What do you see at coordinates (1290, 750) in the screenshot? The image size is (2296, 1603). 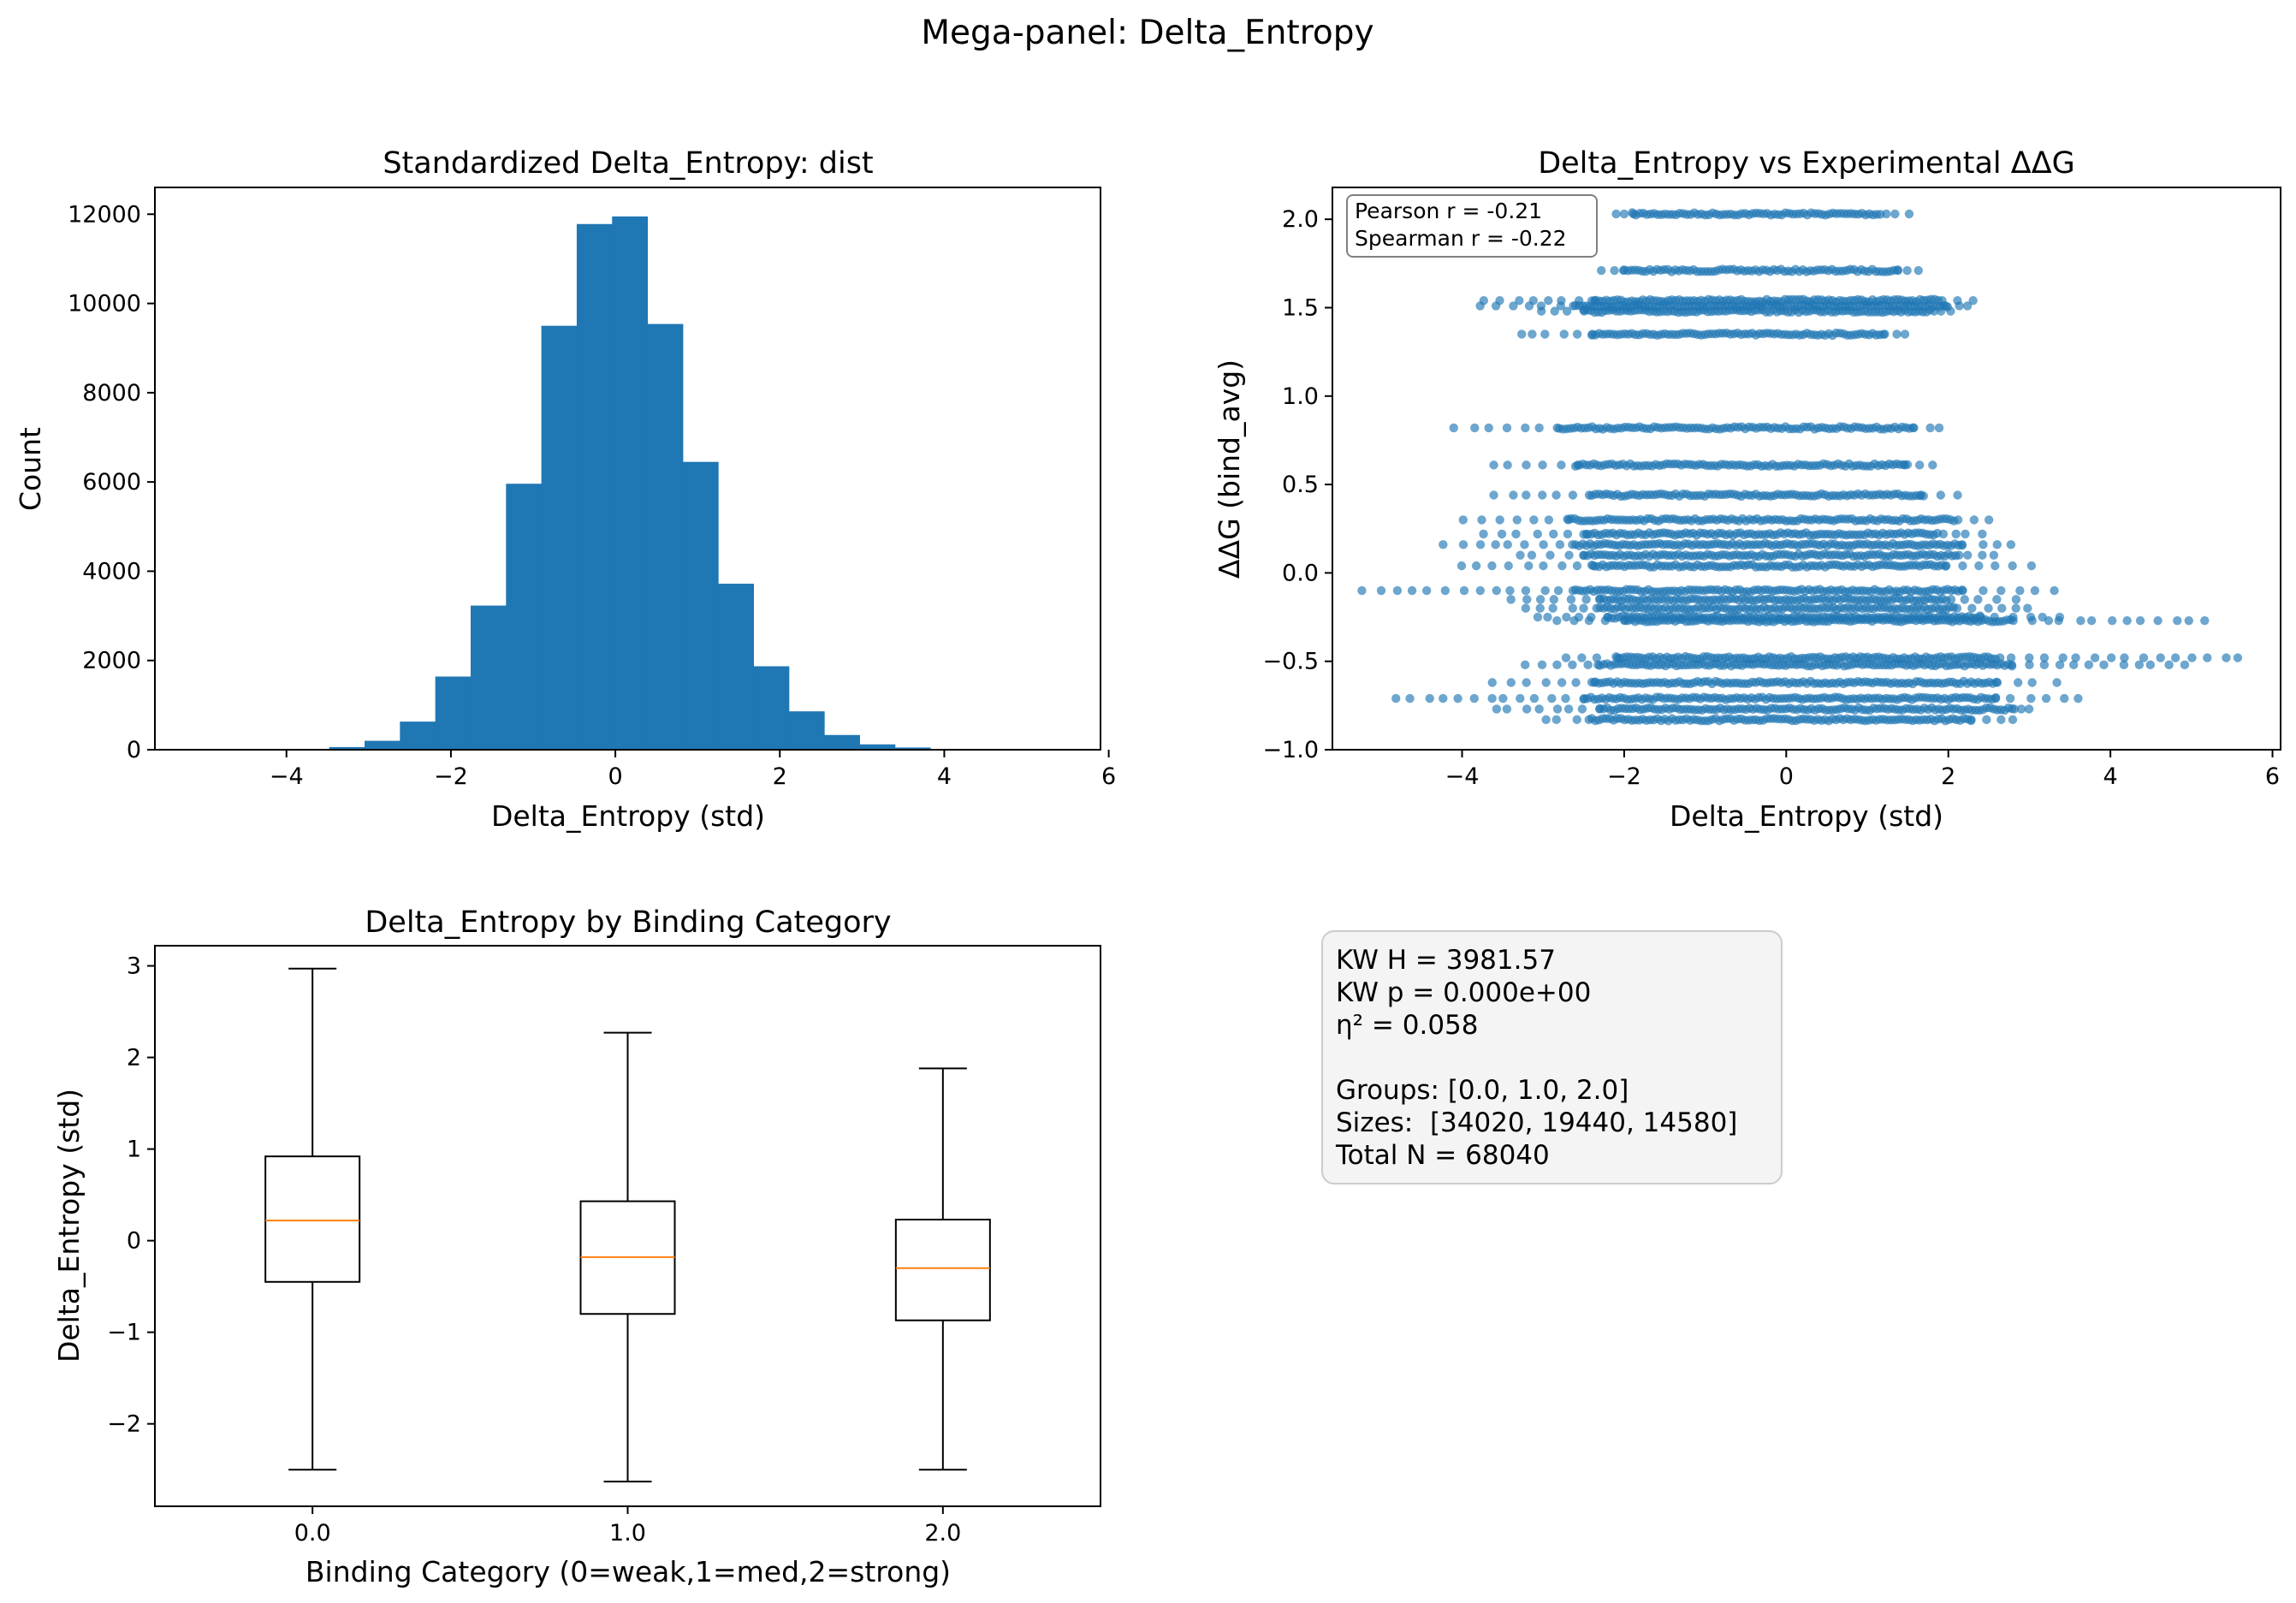 I see `scatter-y-tick-label: −1.0` at bounding box center [1290, 750].